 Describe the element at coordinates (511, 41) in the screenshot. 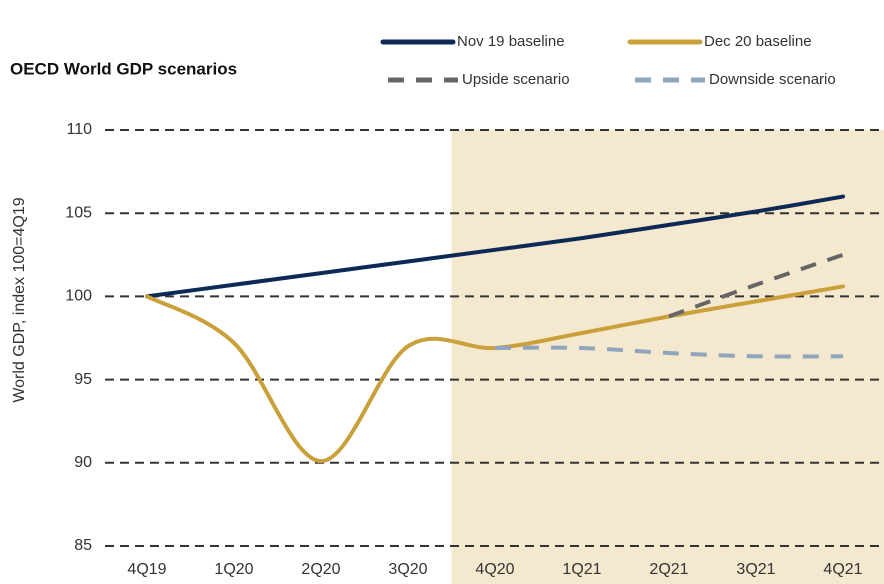

I see `legend-label: Nov 19 baseline` at that location.